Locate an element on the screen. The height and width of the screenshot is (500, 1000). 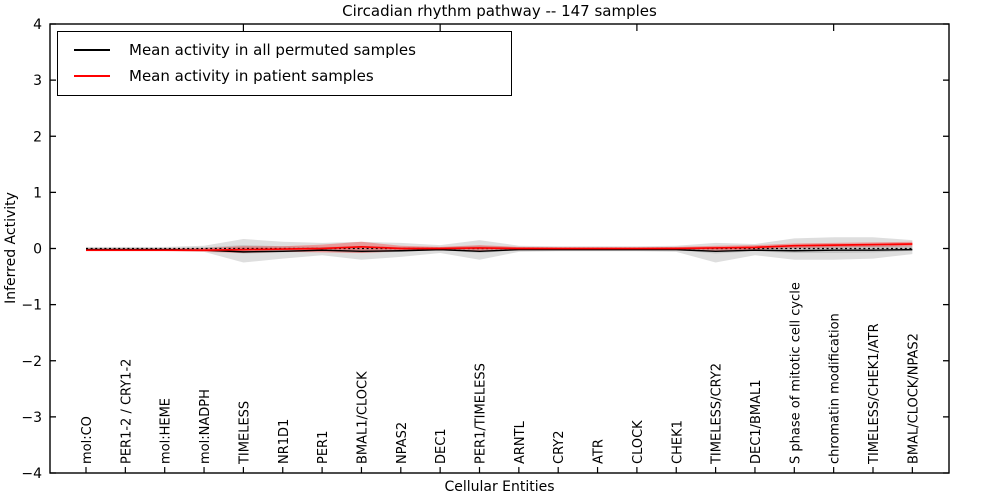
x-tick-label: chromatin modification is located at coordinates (835, 388).